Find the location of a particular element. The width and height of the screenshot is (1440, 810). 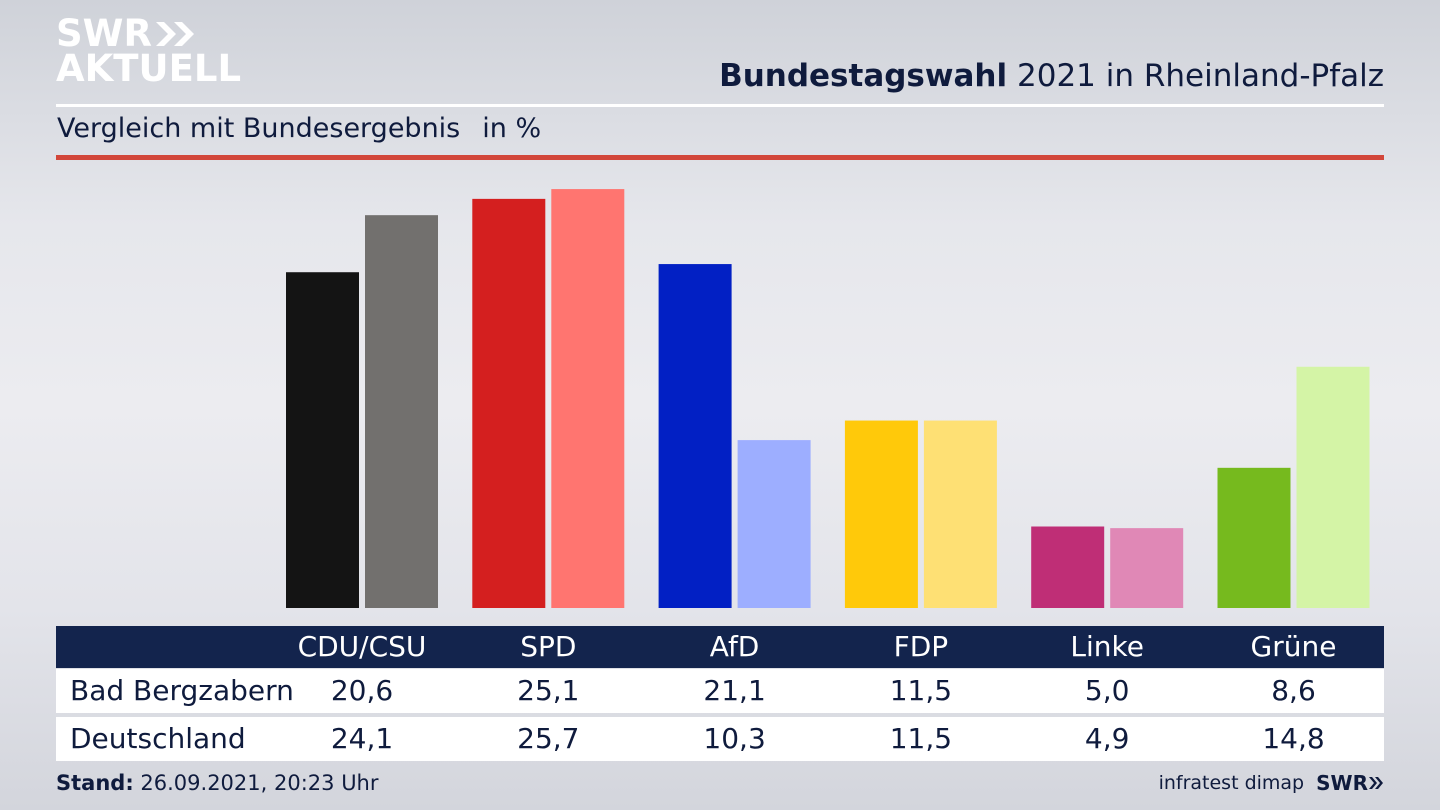

subtitle-text: Vergleich mit Bundesergebnis is located at coordinates (259, 128).